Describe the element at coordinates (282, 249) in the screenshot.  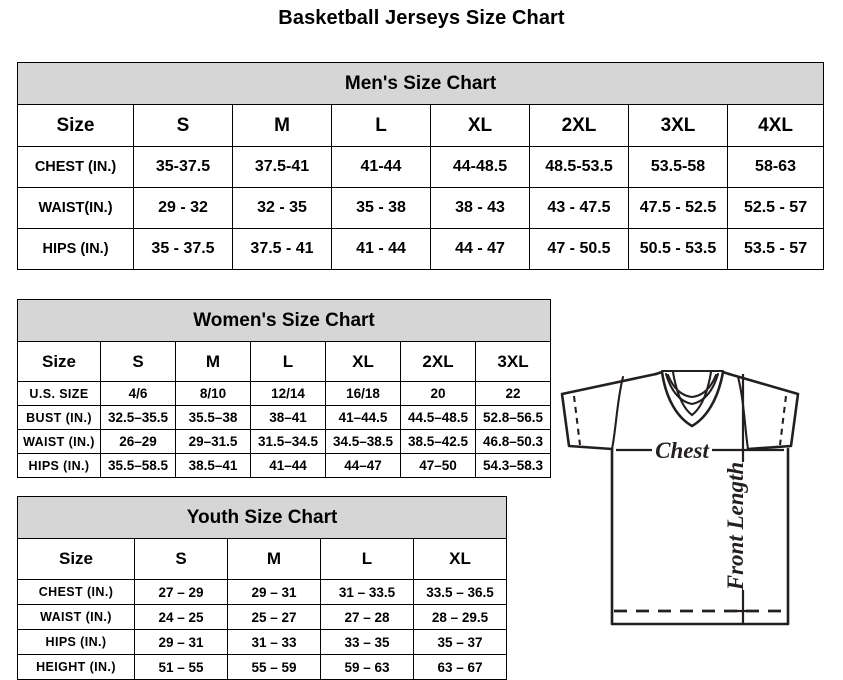
I see `table-cell: 37.5 - 41` at that location.